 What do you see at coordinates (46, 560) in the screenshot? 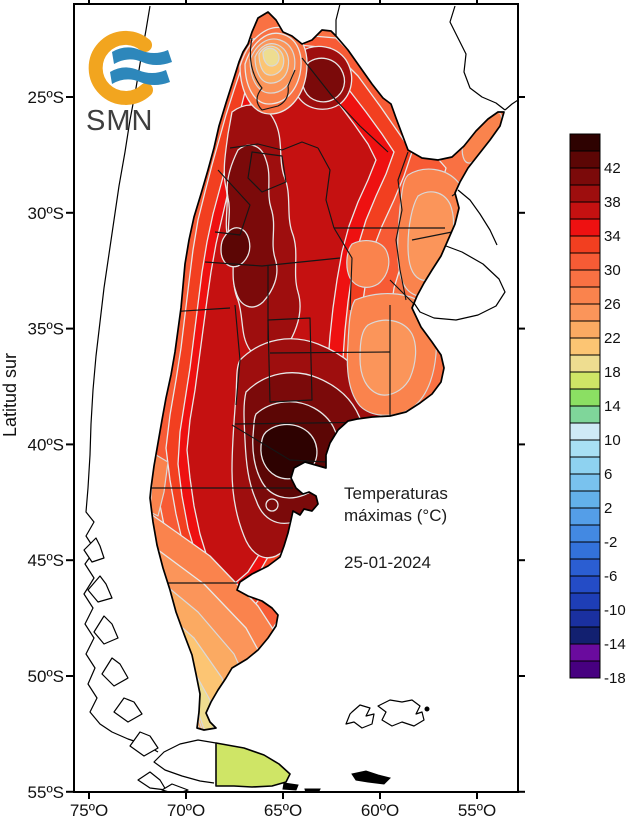
I see `y-tick-label: 45ºS` at bounding box center [46, 560].